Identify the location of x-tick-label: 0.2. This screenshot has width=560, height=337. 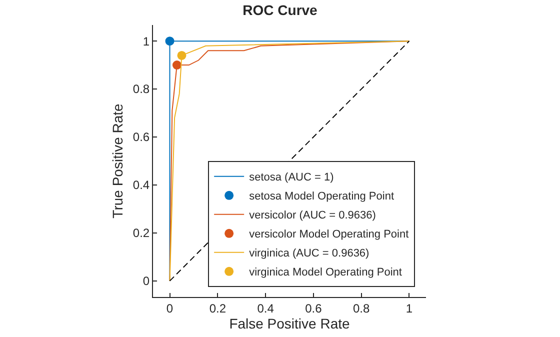
(217, 308).